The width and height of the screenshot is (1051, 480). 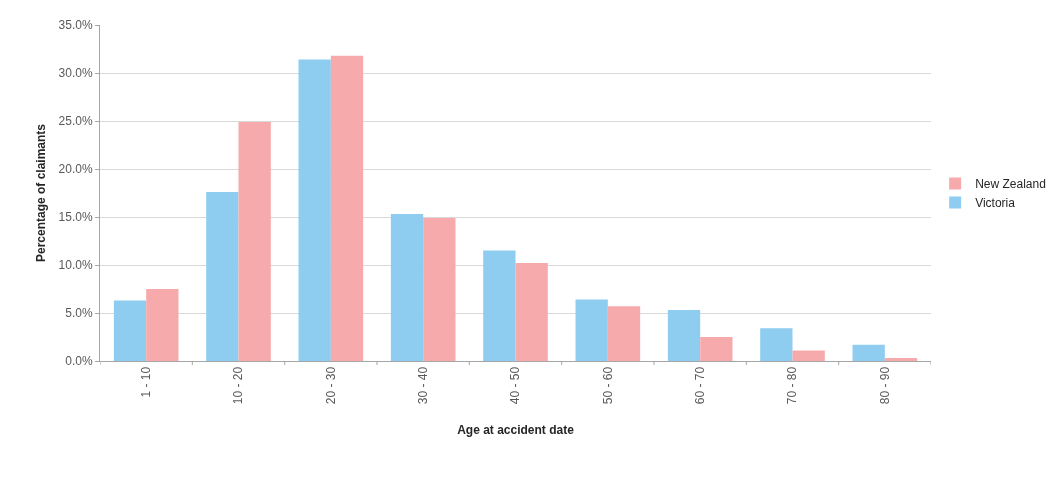 What do you see at coordinates (146, 382) in the screenshot?
I see `x-tick-label: 1 - 10` at bounding box center [146, 382].